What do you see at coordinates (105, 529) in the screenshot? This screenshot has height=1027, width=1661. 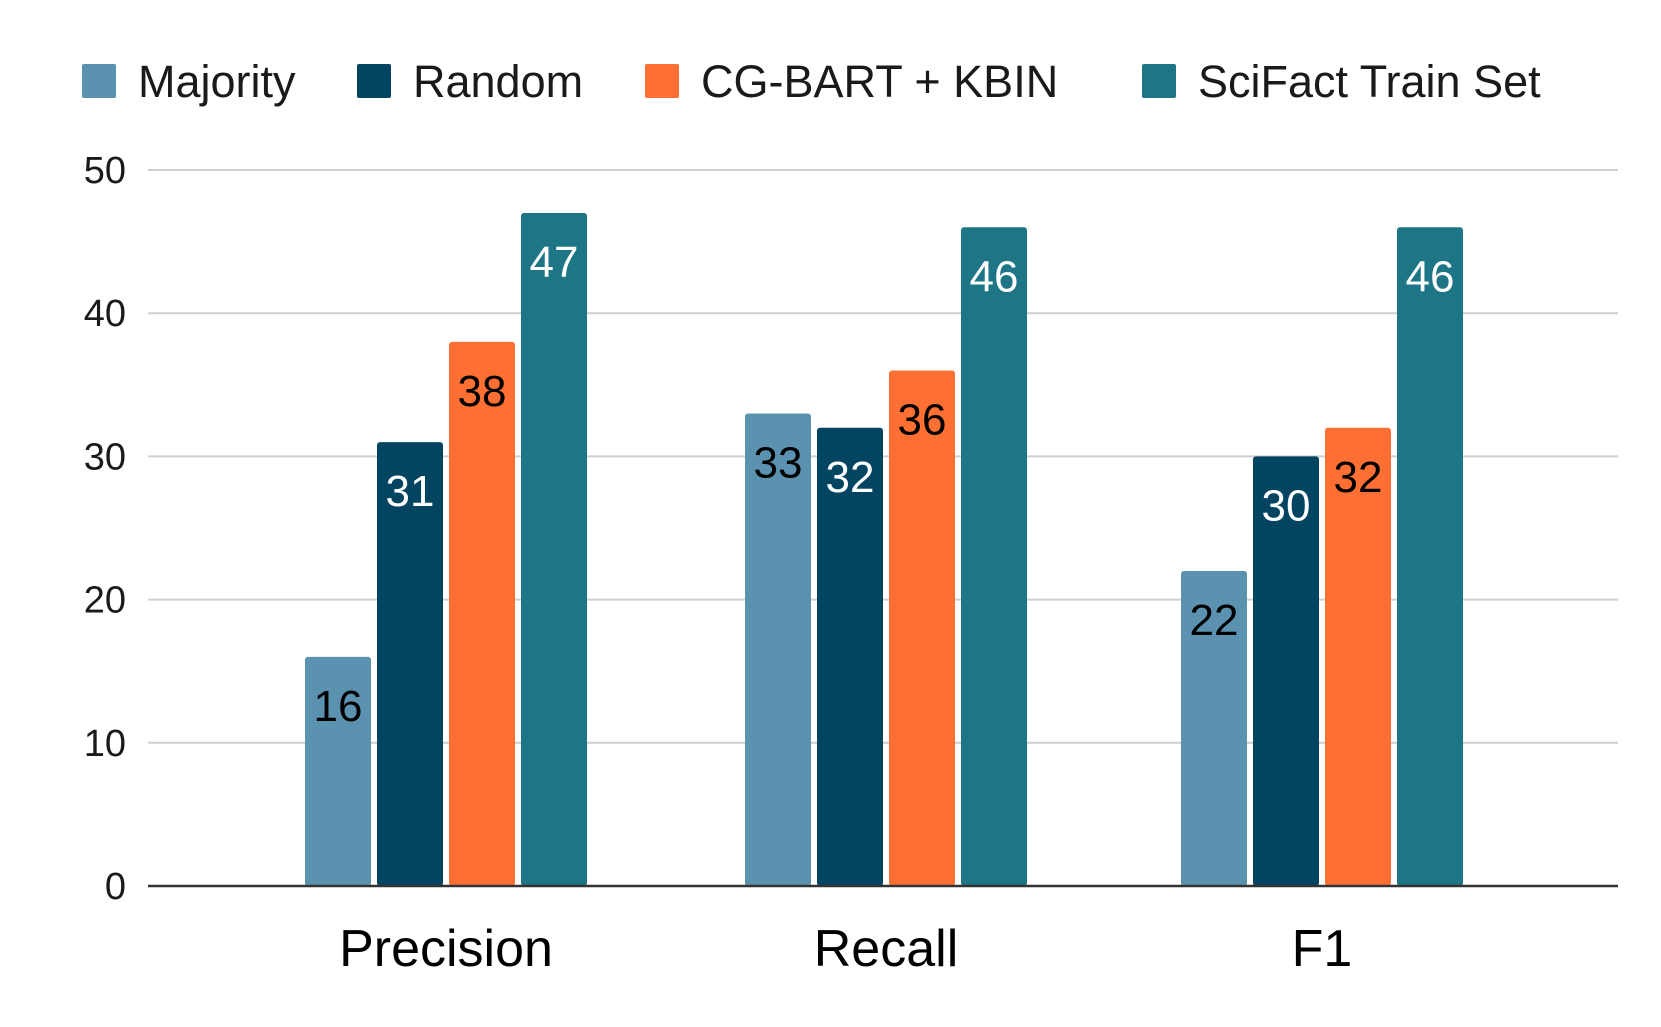 I see `y-axis-ticks: 0 10 20 30 40 50` at bounding box center [105, 529].